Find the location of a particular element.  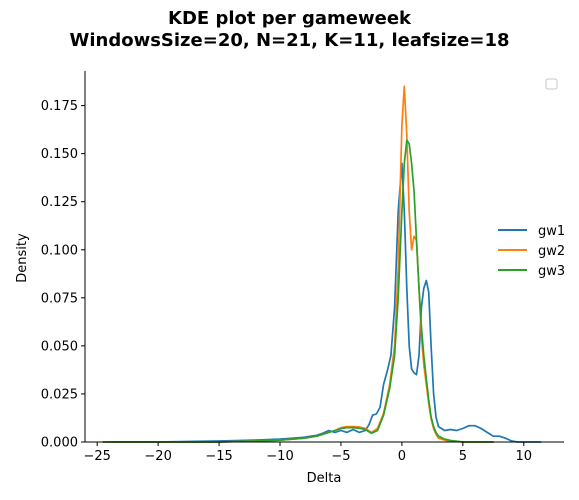

legend: gw1 gw2 gw3 is located at coordinates (531, 251).